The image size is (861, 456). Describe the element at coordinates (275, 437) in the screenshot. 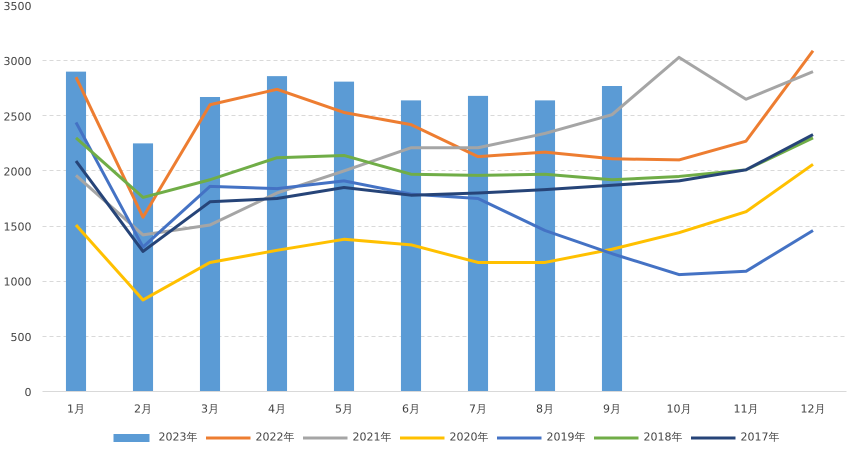

I see `legend-label: 2022年` at that location.